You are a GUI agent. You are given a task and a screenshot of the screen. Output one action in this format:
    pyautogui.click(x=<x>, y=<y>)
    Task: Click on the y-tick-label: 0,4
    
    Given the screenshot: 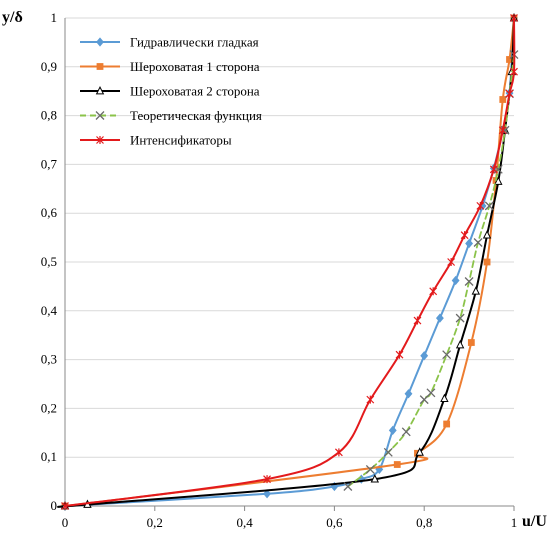 What is the action you would take?
    pyautogui.click(x=49, y=310)
    